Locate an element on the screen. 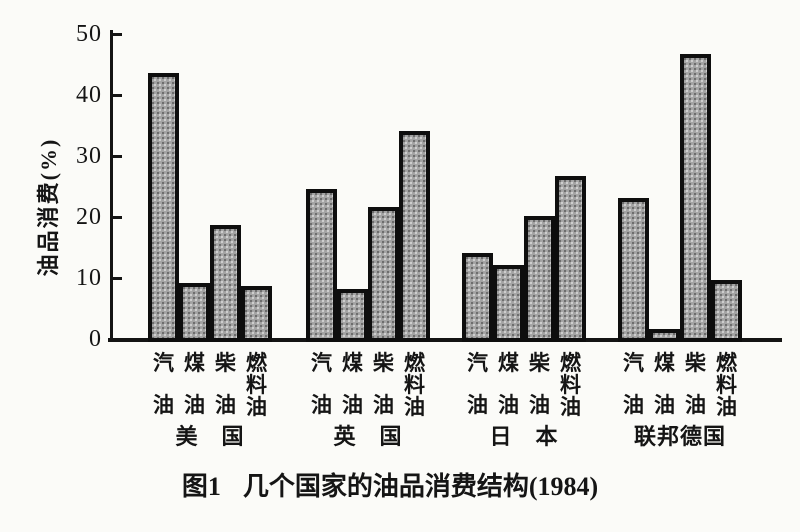 Image resolution: width=800 pixels, height=532 pixels. bar-英国-煤油 is located at coordinates (352, 315).